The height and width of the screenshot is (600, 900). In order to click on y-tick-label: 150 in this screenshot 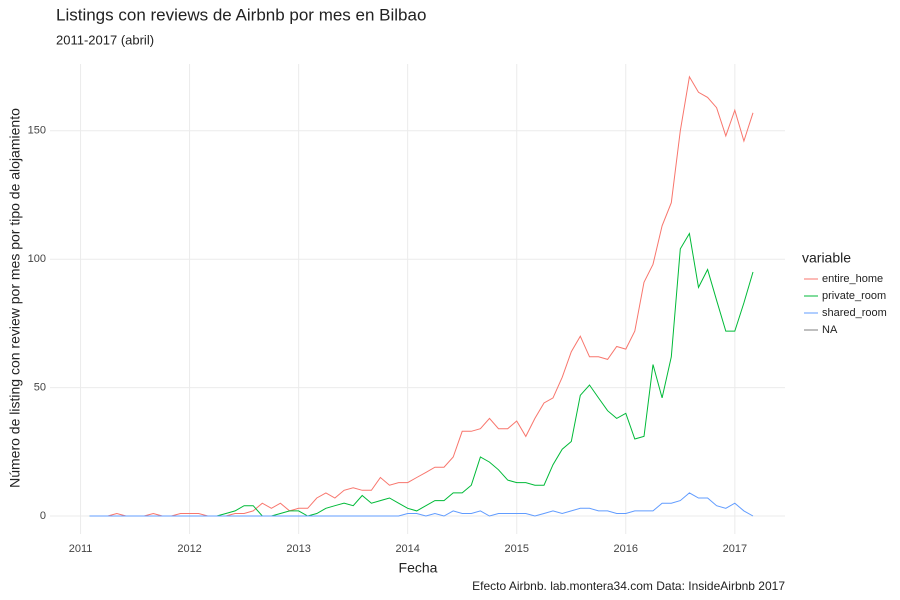, I will do `click(37, 131)`.